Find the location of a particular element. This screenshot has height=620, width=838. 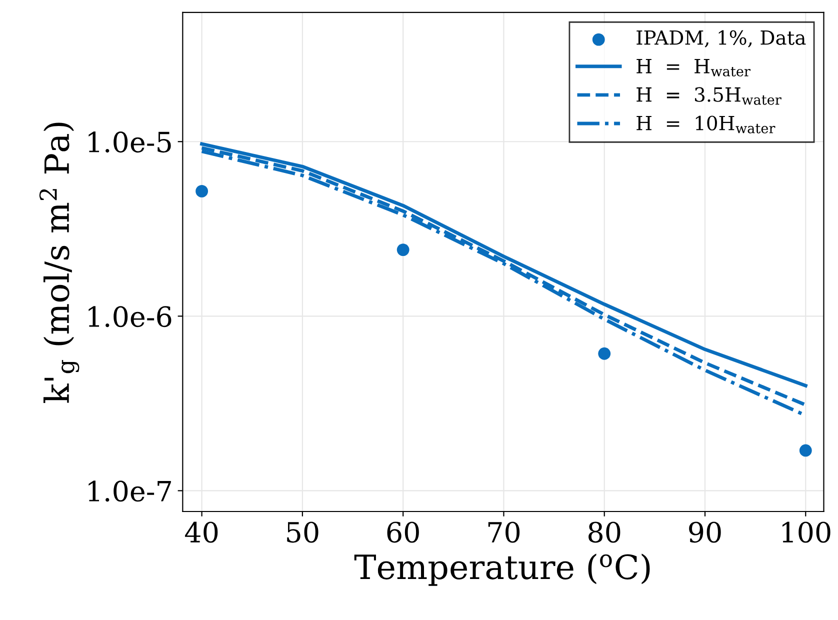

x-tick-label: 40 is located at coordinates (201, 532).